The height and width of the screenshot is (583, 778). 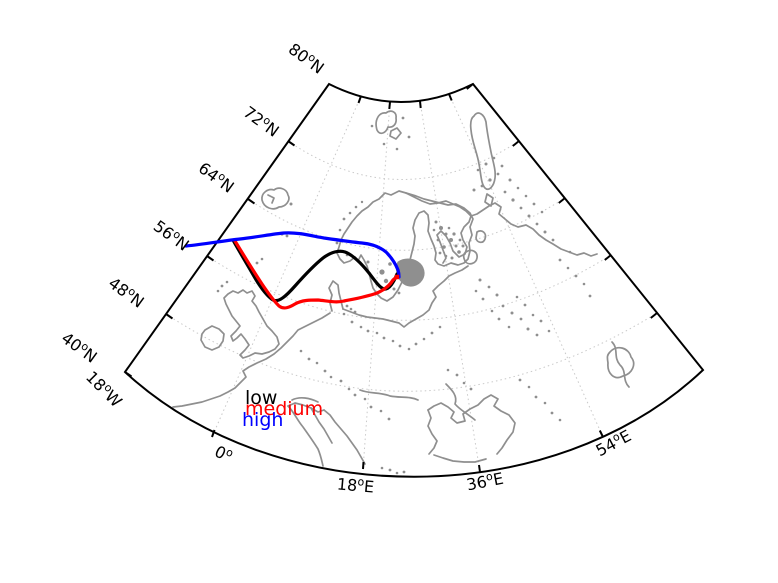 What do you see at coordinates (292, 255) in the screenshot?
I see `trajectory-high` at bounding box center [292, 255].